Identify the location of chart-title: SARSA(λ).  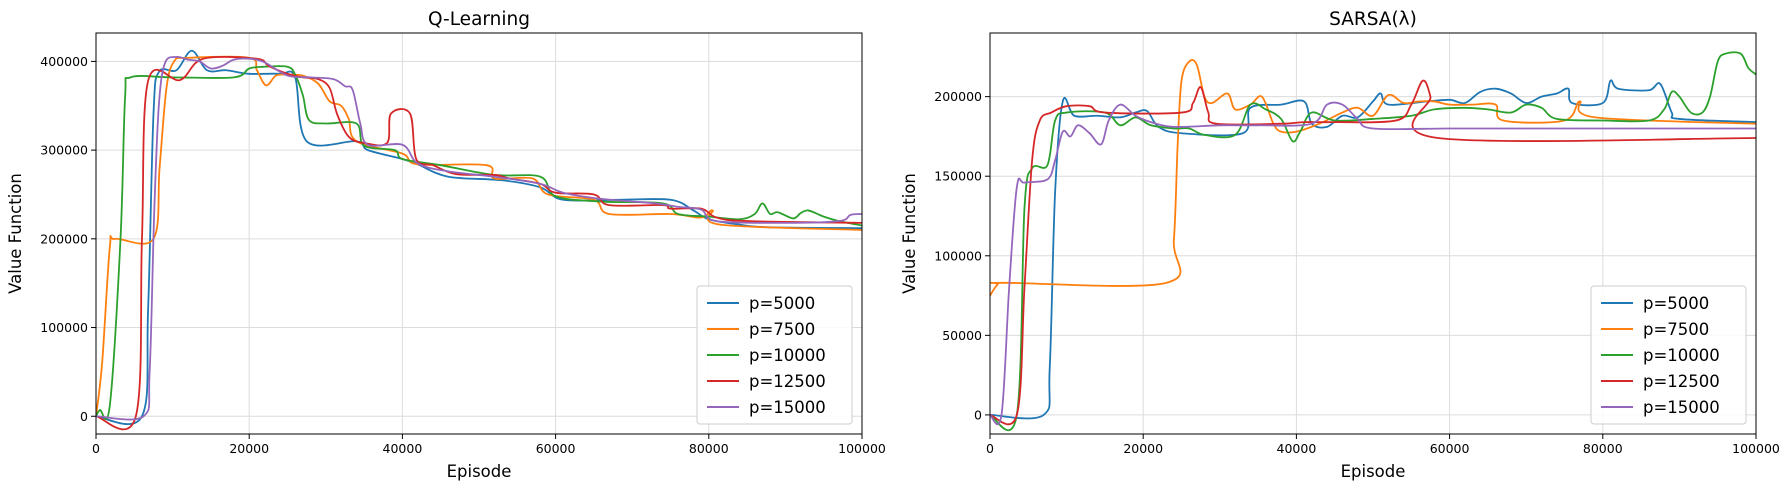
(1373, 19).